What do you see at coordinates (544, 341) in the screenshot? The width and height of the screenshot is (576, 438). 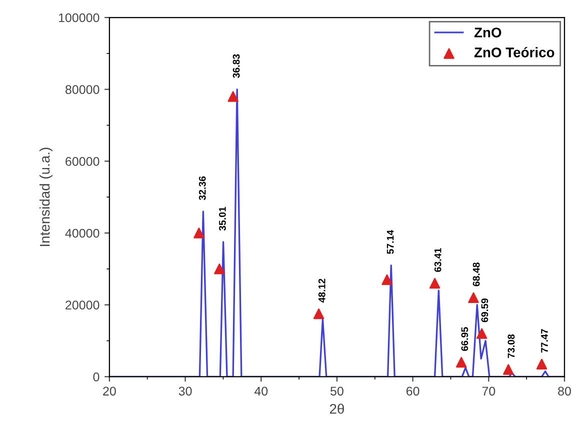 I see `annotation: 77.47` at bounding box center [544, 341].